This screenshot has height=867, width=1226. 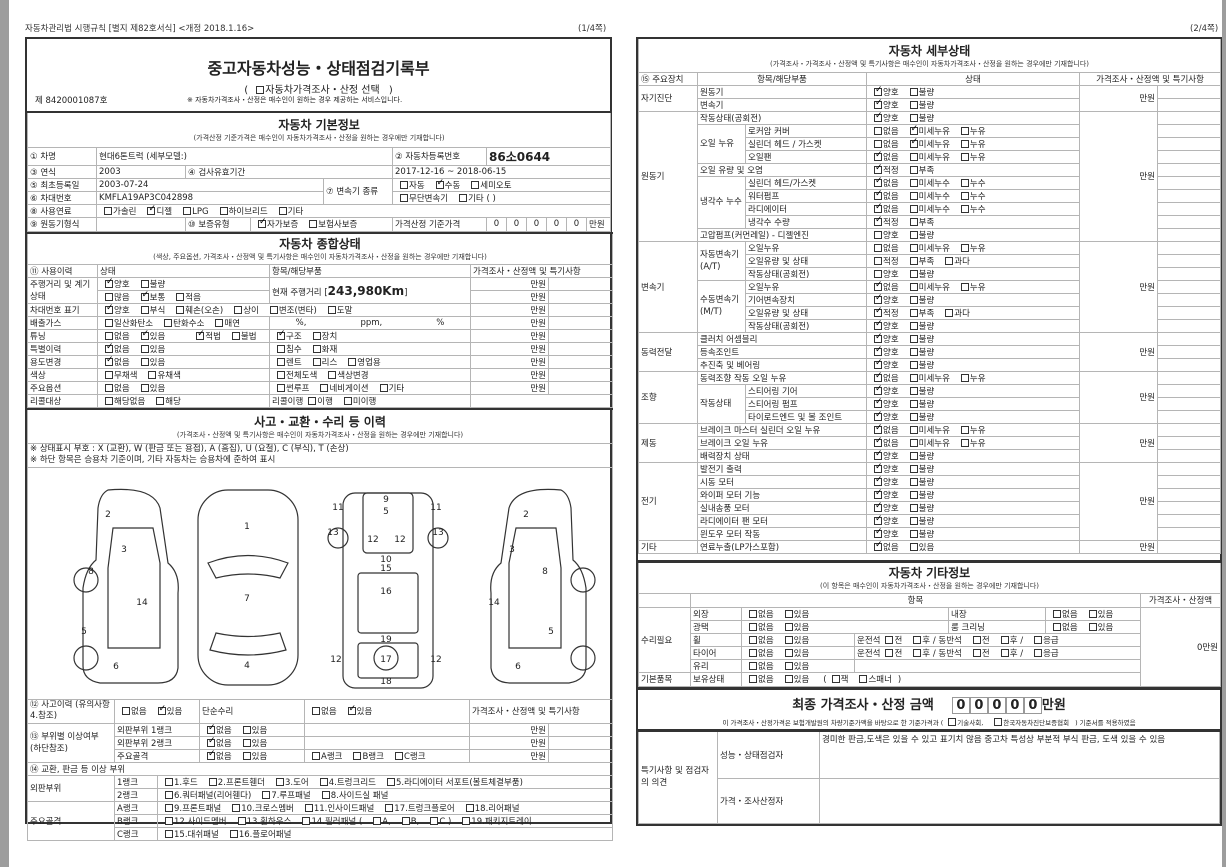 What do you see at coordinates (324, 756) in the screenshot?
I see `checkbox-option: A랭크` at bounding box center [324, 756].